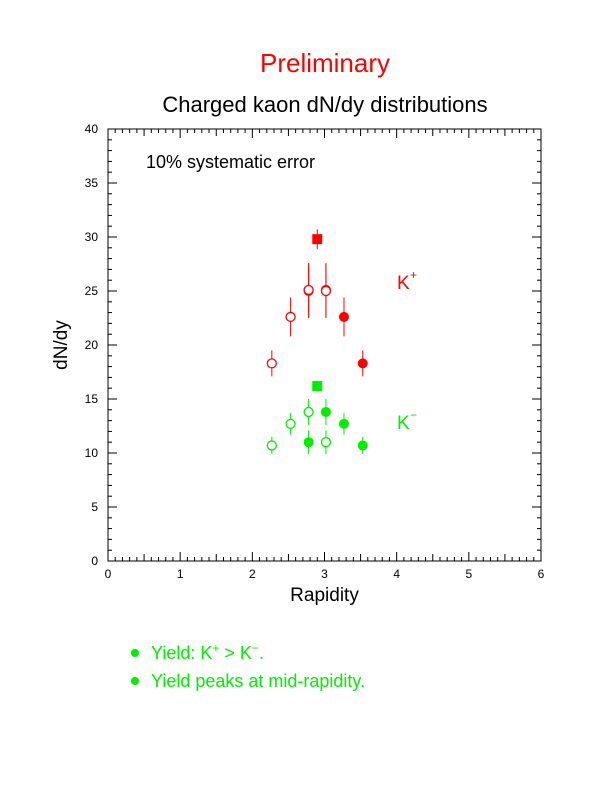 Image resolution: width=612 pixels, height=792 pixels. Describe the element at coordinates (180, 574) in the screenshot. I see `x-tick-label: 1` at that location.